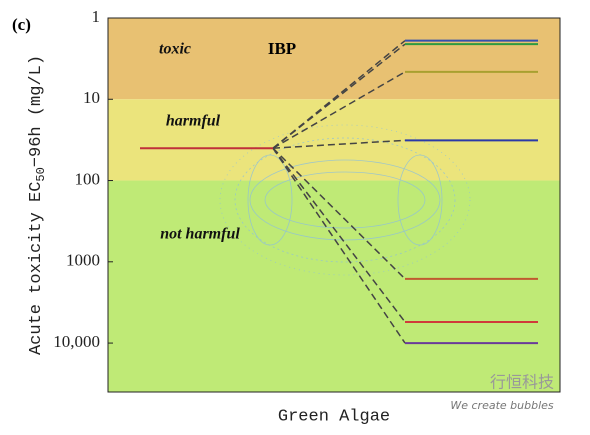 The image size is (590, 435). I want to click on y-label-sub: 50, so click(41, 174).